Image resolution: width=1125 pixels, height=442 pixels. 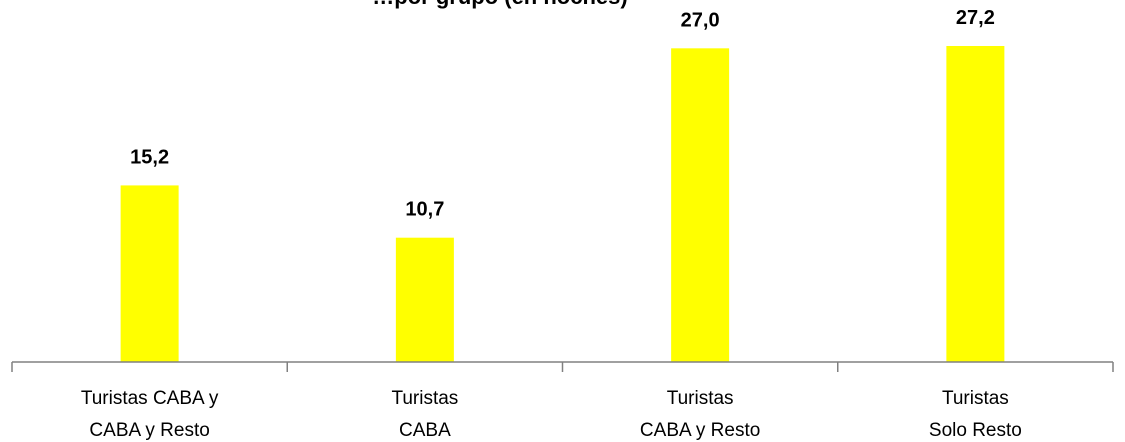 I want to click on chart-title: …por grupo (en noches), so click(x=499, y=4).